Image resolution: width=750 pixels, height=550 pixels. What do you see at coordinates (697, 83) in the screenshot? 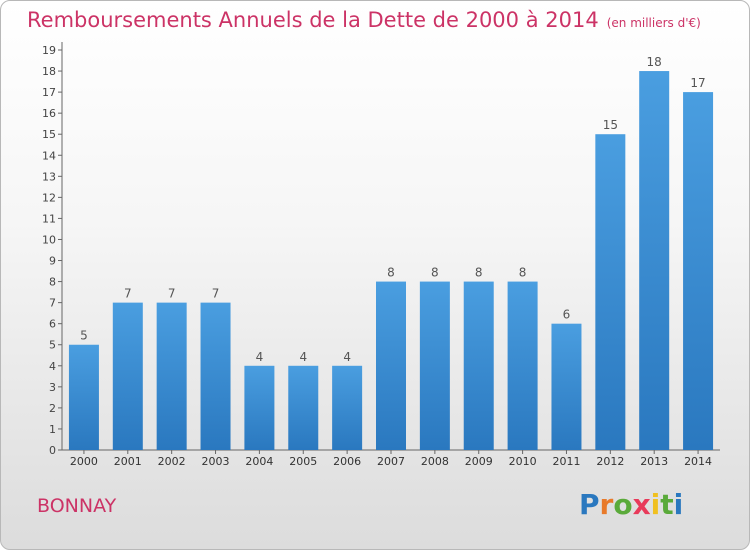
I see `data-label: 17` at bounding box center [697, 83].